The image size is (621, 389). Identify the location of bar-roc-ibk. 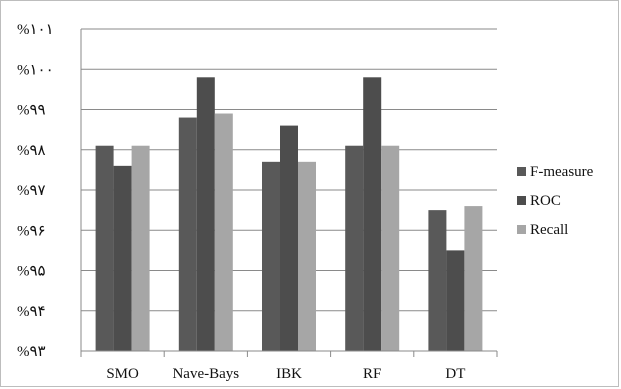
(289, 238).